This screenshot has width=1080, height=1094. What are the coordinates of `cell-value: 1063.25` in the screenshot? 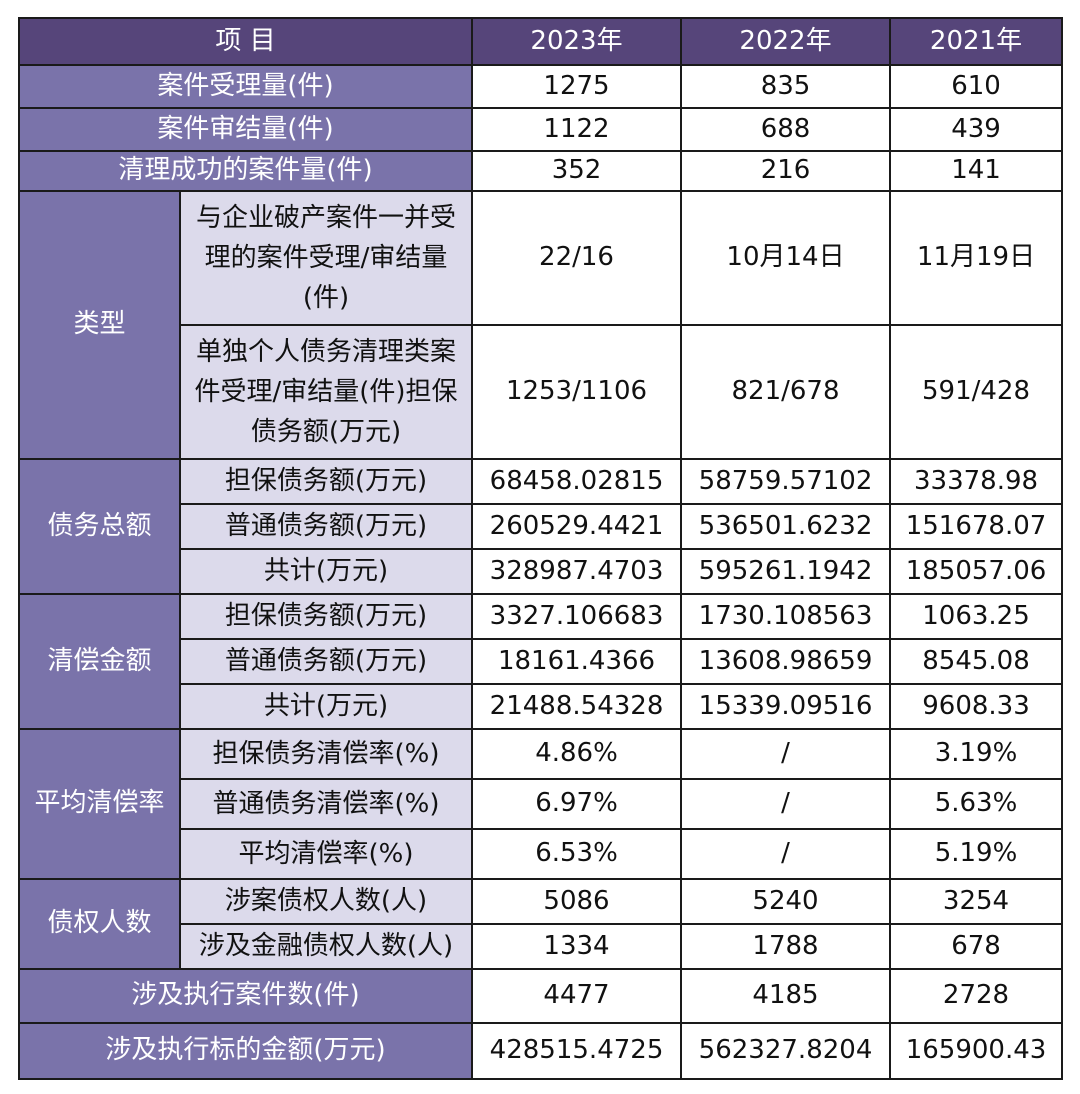 It's located at (976, 616).